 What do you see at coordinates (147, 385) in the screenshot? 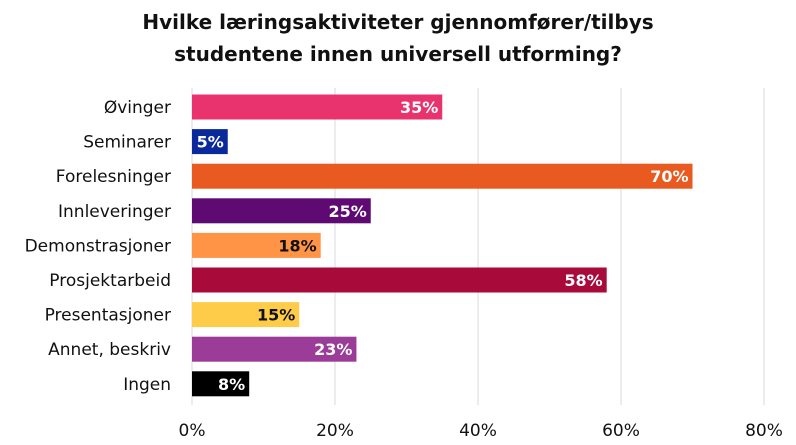
I see `category-label: Ingen` at bounding box center [147, 385].